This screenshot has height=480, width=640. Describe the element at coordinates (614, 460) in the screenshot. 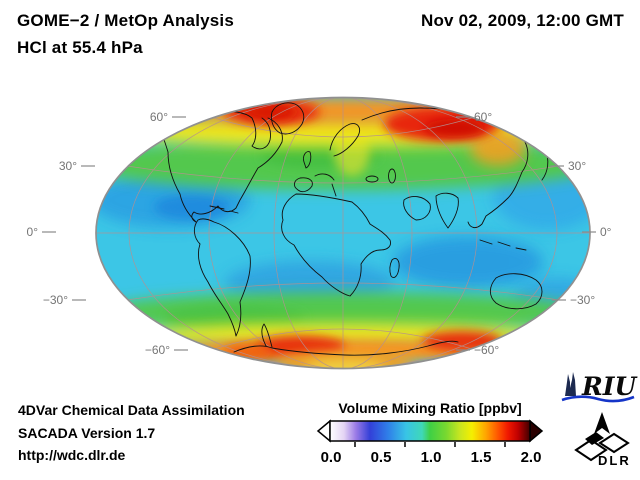

I see `dlr-logo-text: DLR` at that location.